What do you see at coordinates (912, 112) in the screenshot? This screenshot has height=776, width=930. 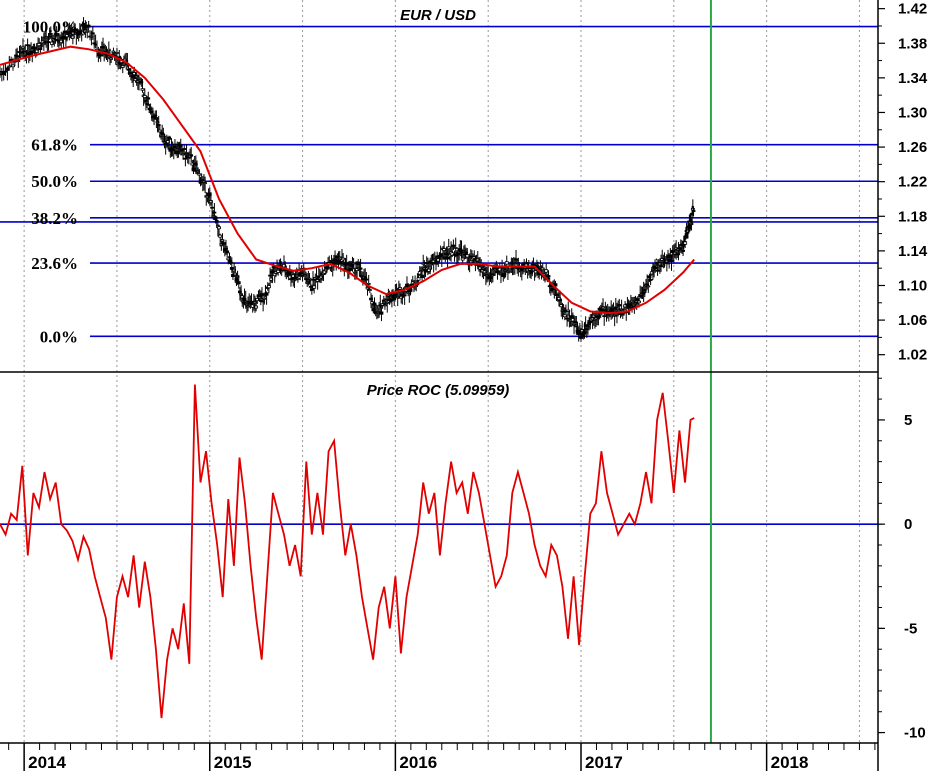 I see `top-y-tick-label: 1.30` at bounding box center [912, 112].